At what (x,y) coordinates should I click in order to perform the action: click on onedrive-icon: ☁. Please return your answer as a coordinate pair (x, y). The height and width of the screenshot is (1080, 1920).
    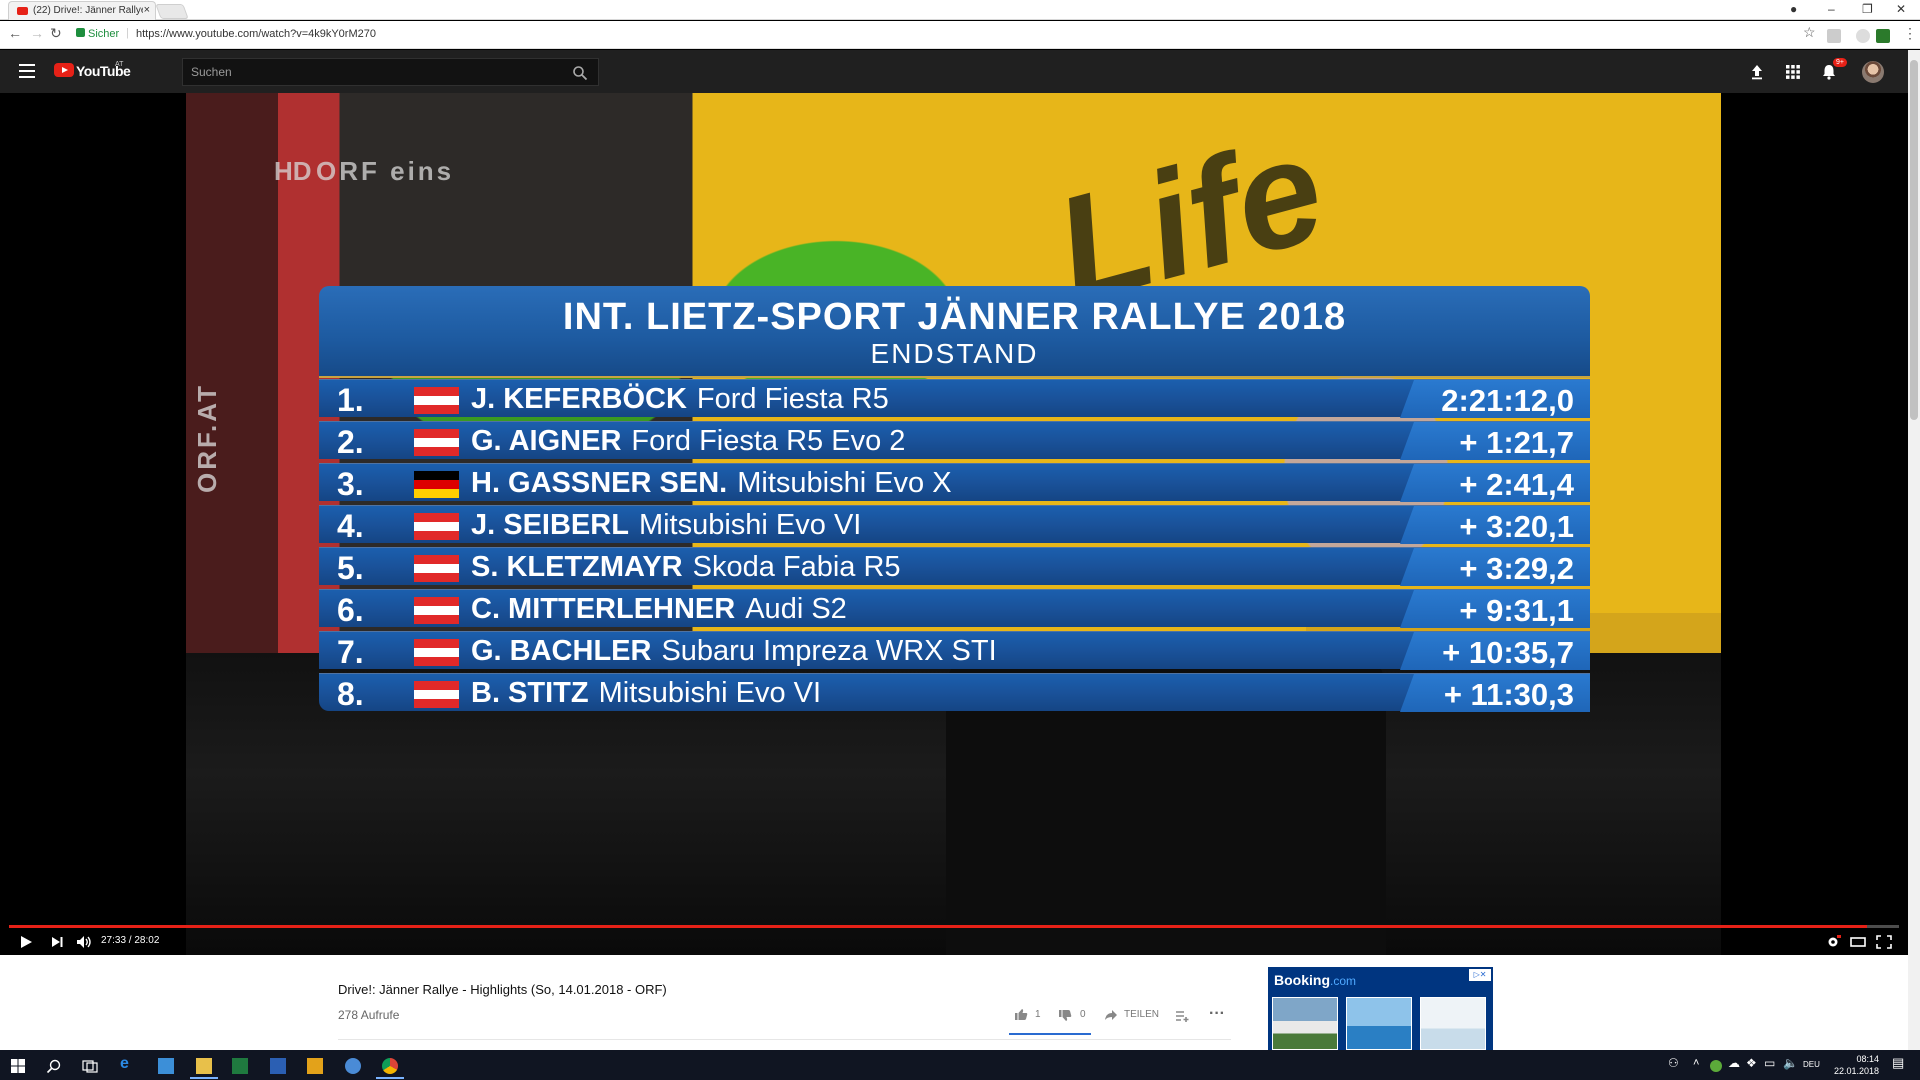
    Looking at the image, I should click on (1734, 1063).